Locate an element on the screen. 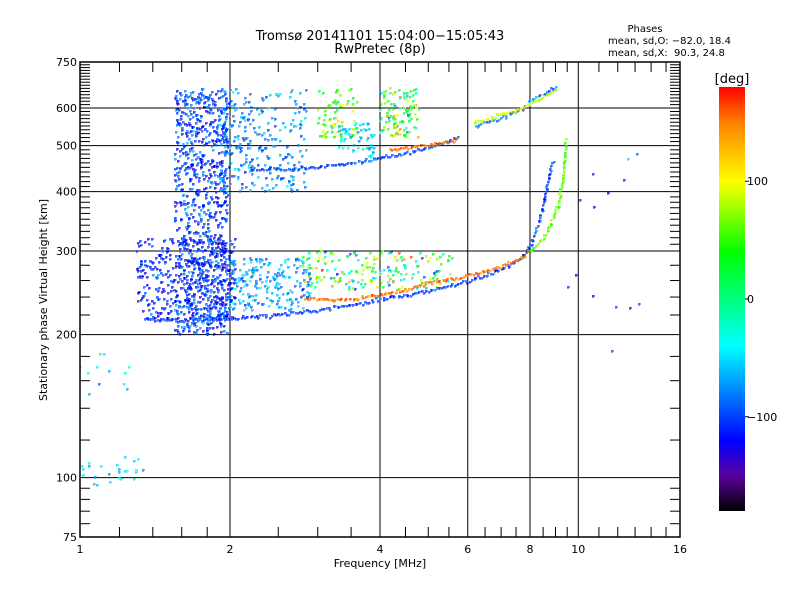  x-tick-label: 10 is located at coordinates (578, 549).